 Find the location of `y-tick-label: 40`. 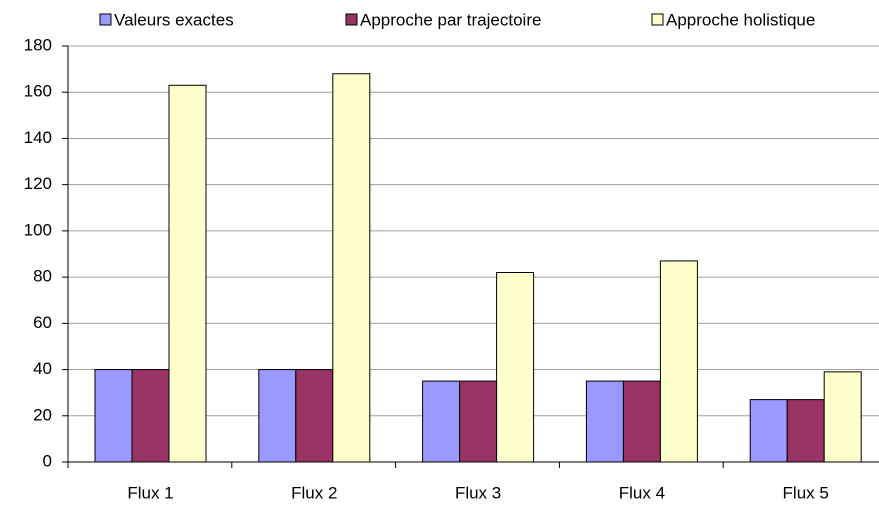

y-tick-label: 40 is located at coordinates (42, 368).